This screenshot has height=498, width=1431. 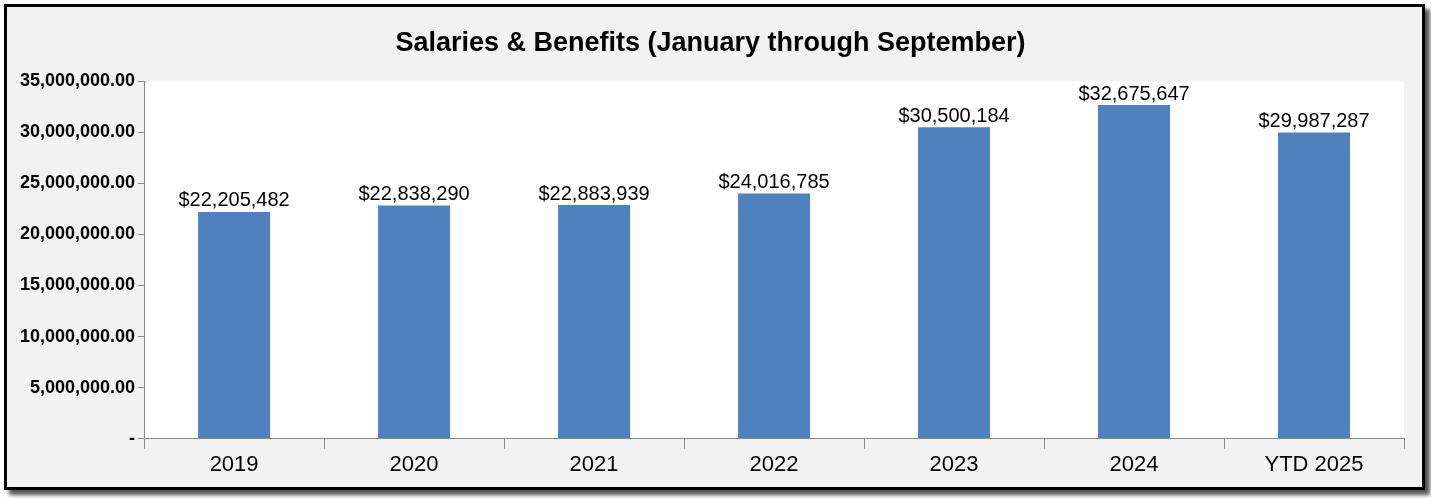 I want to click on x-tick-label: 2023, so click(x=954, y=463).